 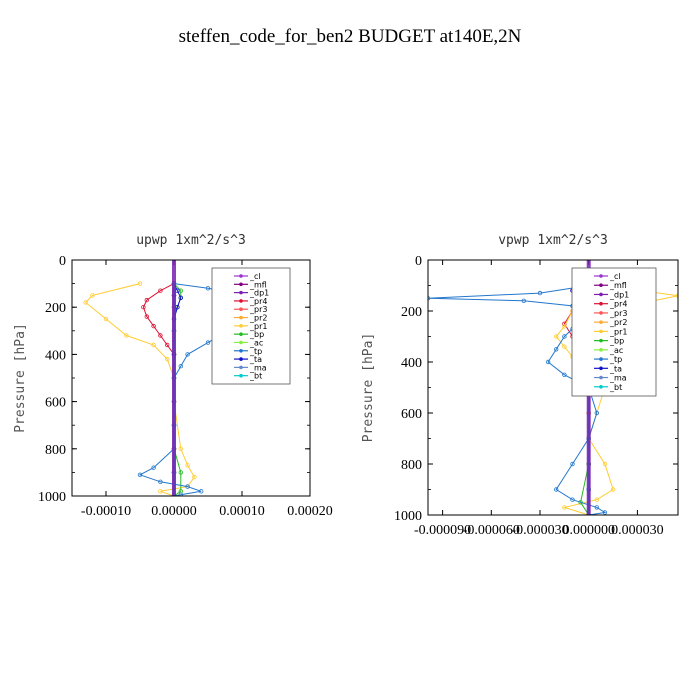 What do you see at coordinates (616, 341) in the screenshot?
I see `vpwp-legend-label: _bp` at bounding box center [616, 341].